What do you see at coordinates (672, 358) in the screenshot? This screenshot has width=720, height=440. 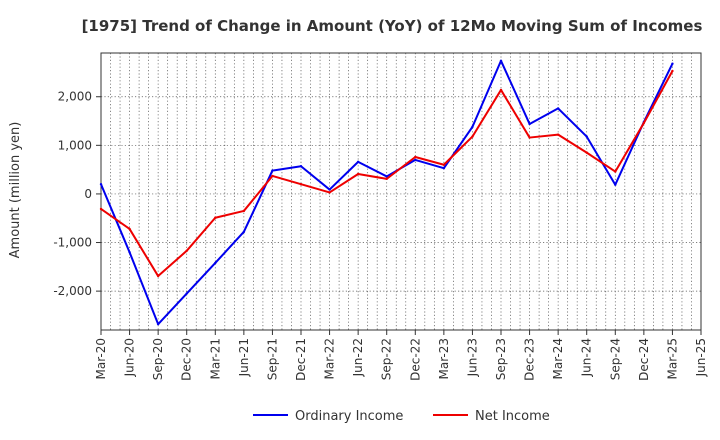 I see `x-tick-label: Mar-25` at bounding box center [672, 358].